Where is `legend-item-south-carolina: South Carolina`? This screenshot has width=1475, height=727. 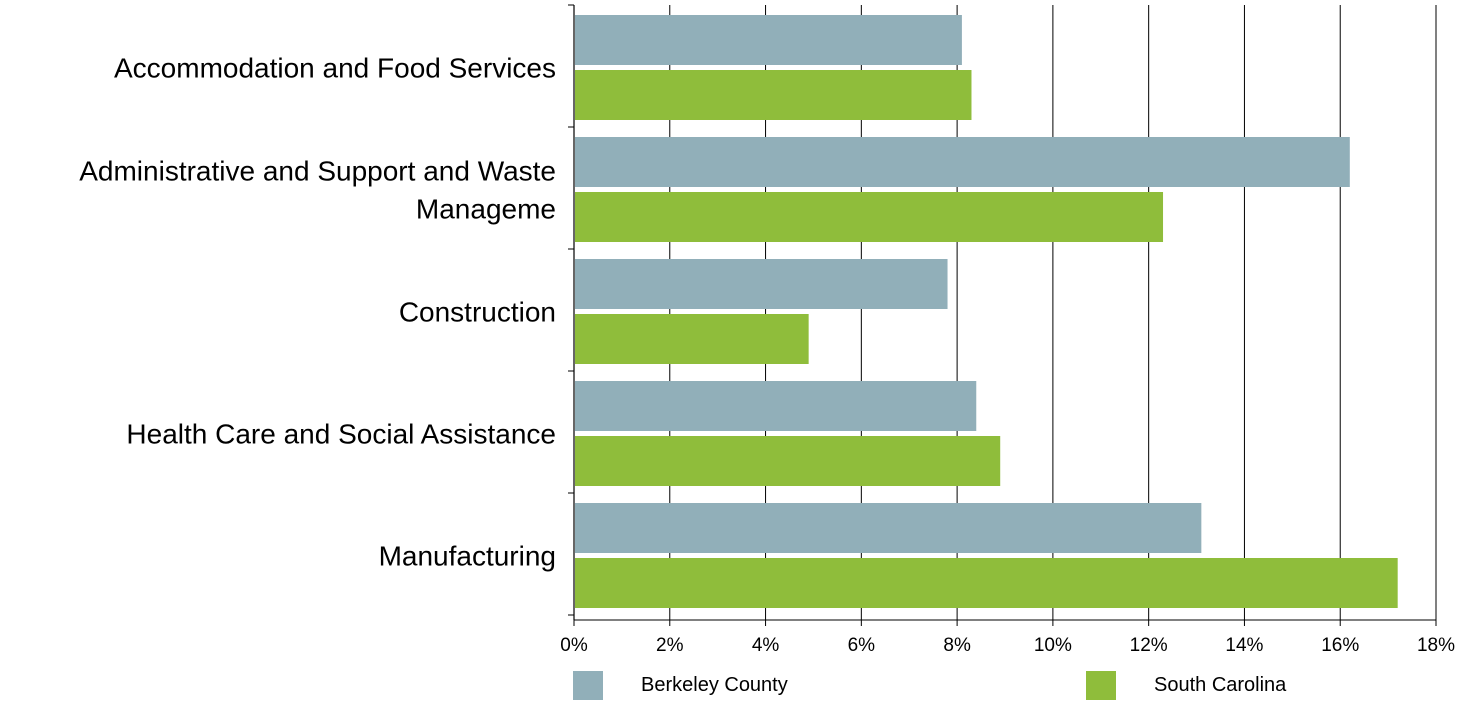 legend-item-south-carolina: South Carolina is located at coordinates (1186, 685).